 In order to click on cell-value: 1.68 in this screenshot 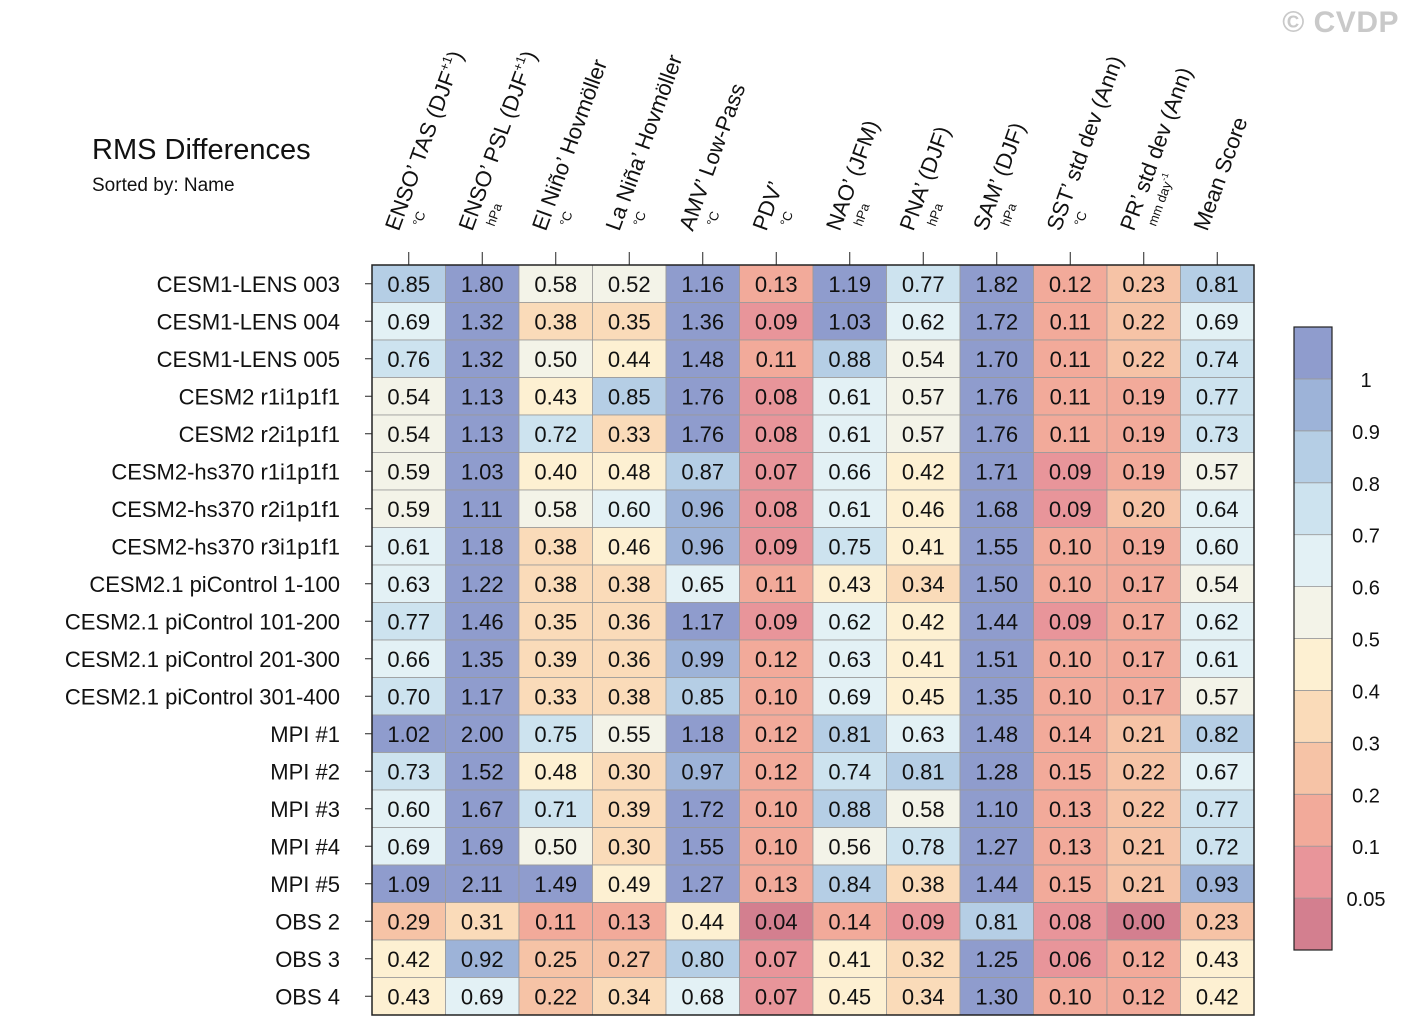, I will do `click(996, 509)`.